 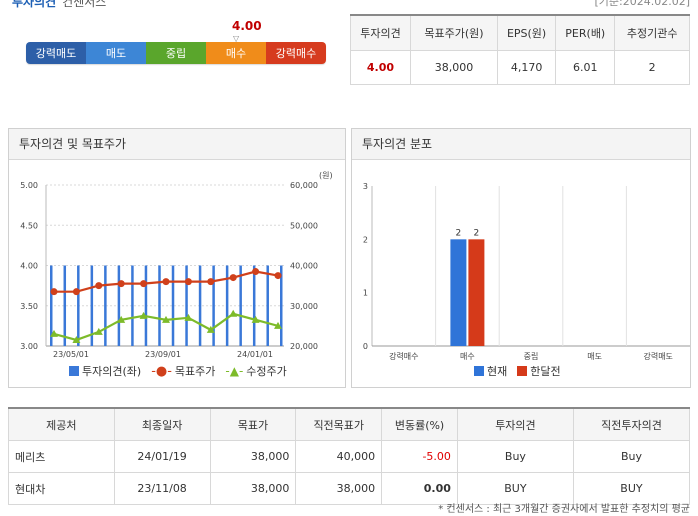 What do you see at coordinates (380, 32) in the screenshot?
I see `summary-header: 투자의견` at bounding box center [380, 32].